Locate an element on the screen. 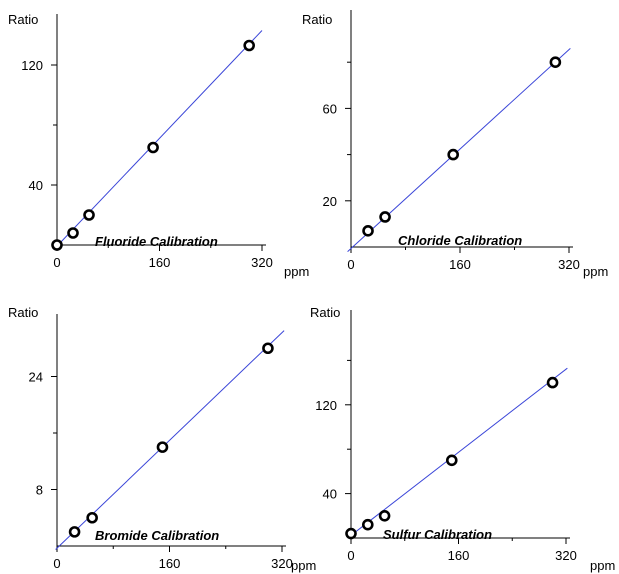 Image resolution: width=619 pixels, height=574 pixels. y-tick-label: 8 is located at coordinates (39, 490).